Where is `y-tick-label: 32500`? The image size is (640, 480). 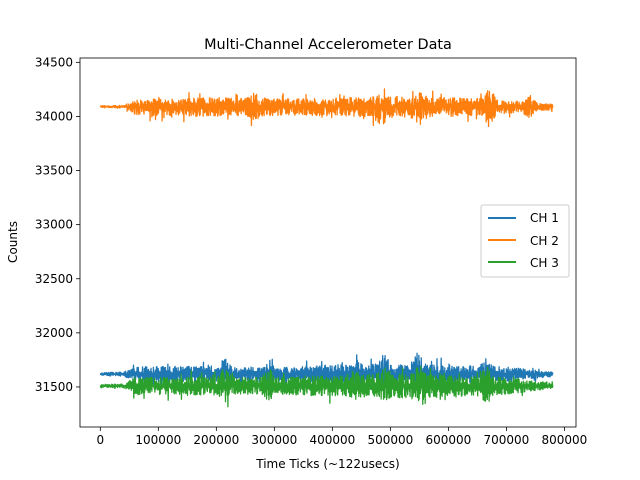
y-tick-label: 32500 is located at coordinates (54, 279).